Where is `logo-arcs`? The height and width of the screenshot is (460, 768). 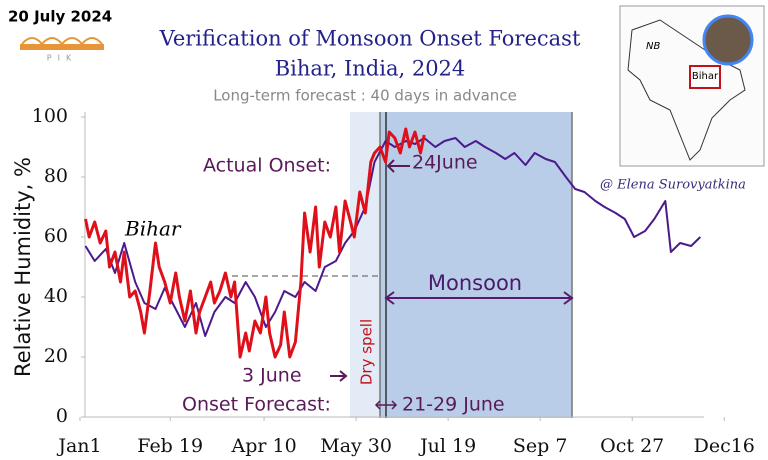 logo-arcs is located at coordinates (62, 41).